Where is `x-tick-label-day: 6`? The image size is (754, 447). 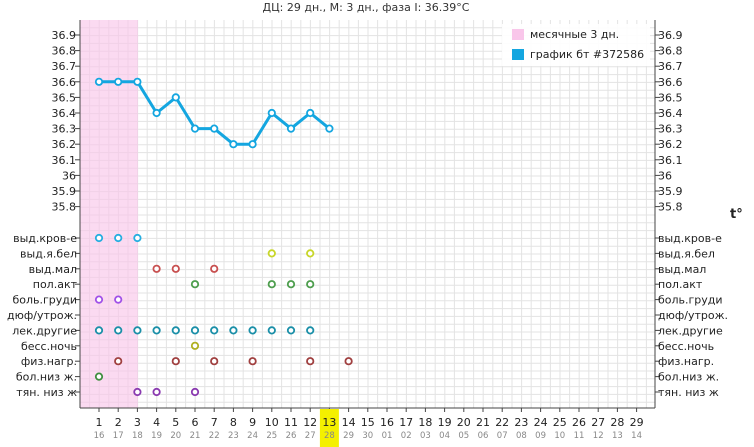 x-tick-label-day: 6 is located at coordinates (195, 422).